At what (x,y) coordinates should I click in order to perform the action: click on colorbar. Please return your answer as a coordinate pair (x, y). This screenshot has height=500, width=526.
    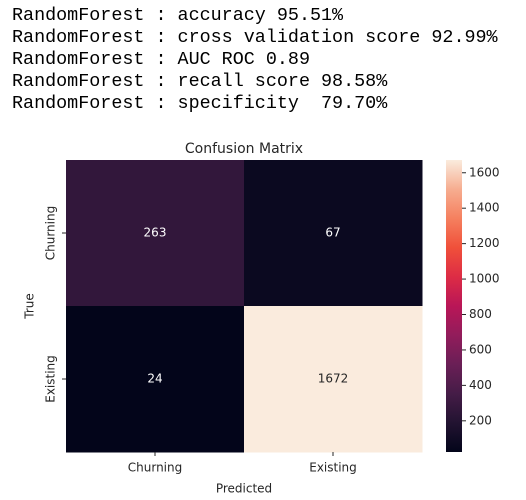
    Looking at the image, I should click on (454, 306).